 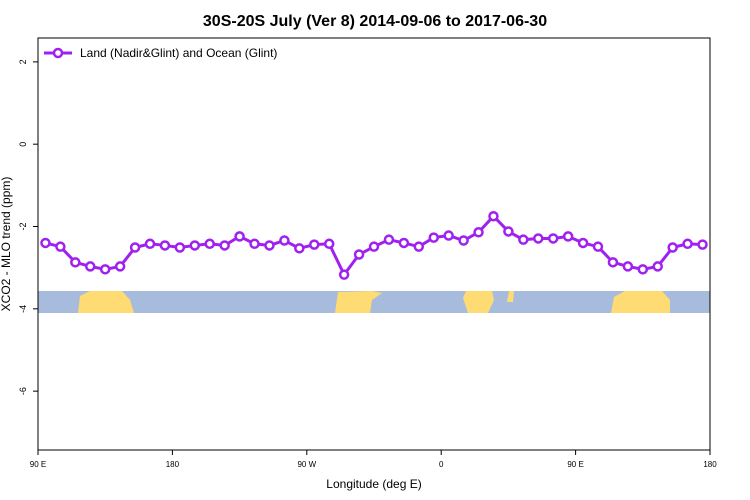 What do you see at coordinates (6, 244) in the screenshot?
I see `y-axis-label: XCO2 - MLO trend (ppm)` at bounding box center [6, 244].